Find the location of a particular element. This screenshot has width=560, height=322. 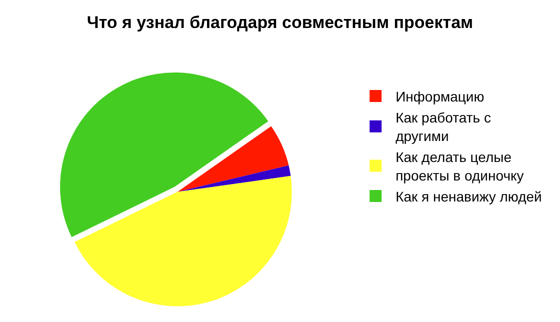

legend-label: Как я ненавижу людей is located at coordinates (469, 196).